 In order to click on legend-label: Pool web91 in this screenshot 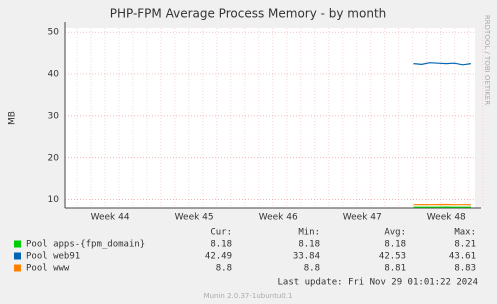, I will do `click(53, 257)`.